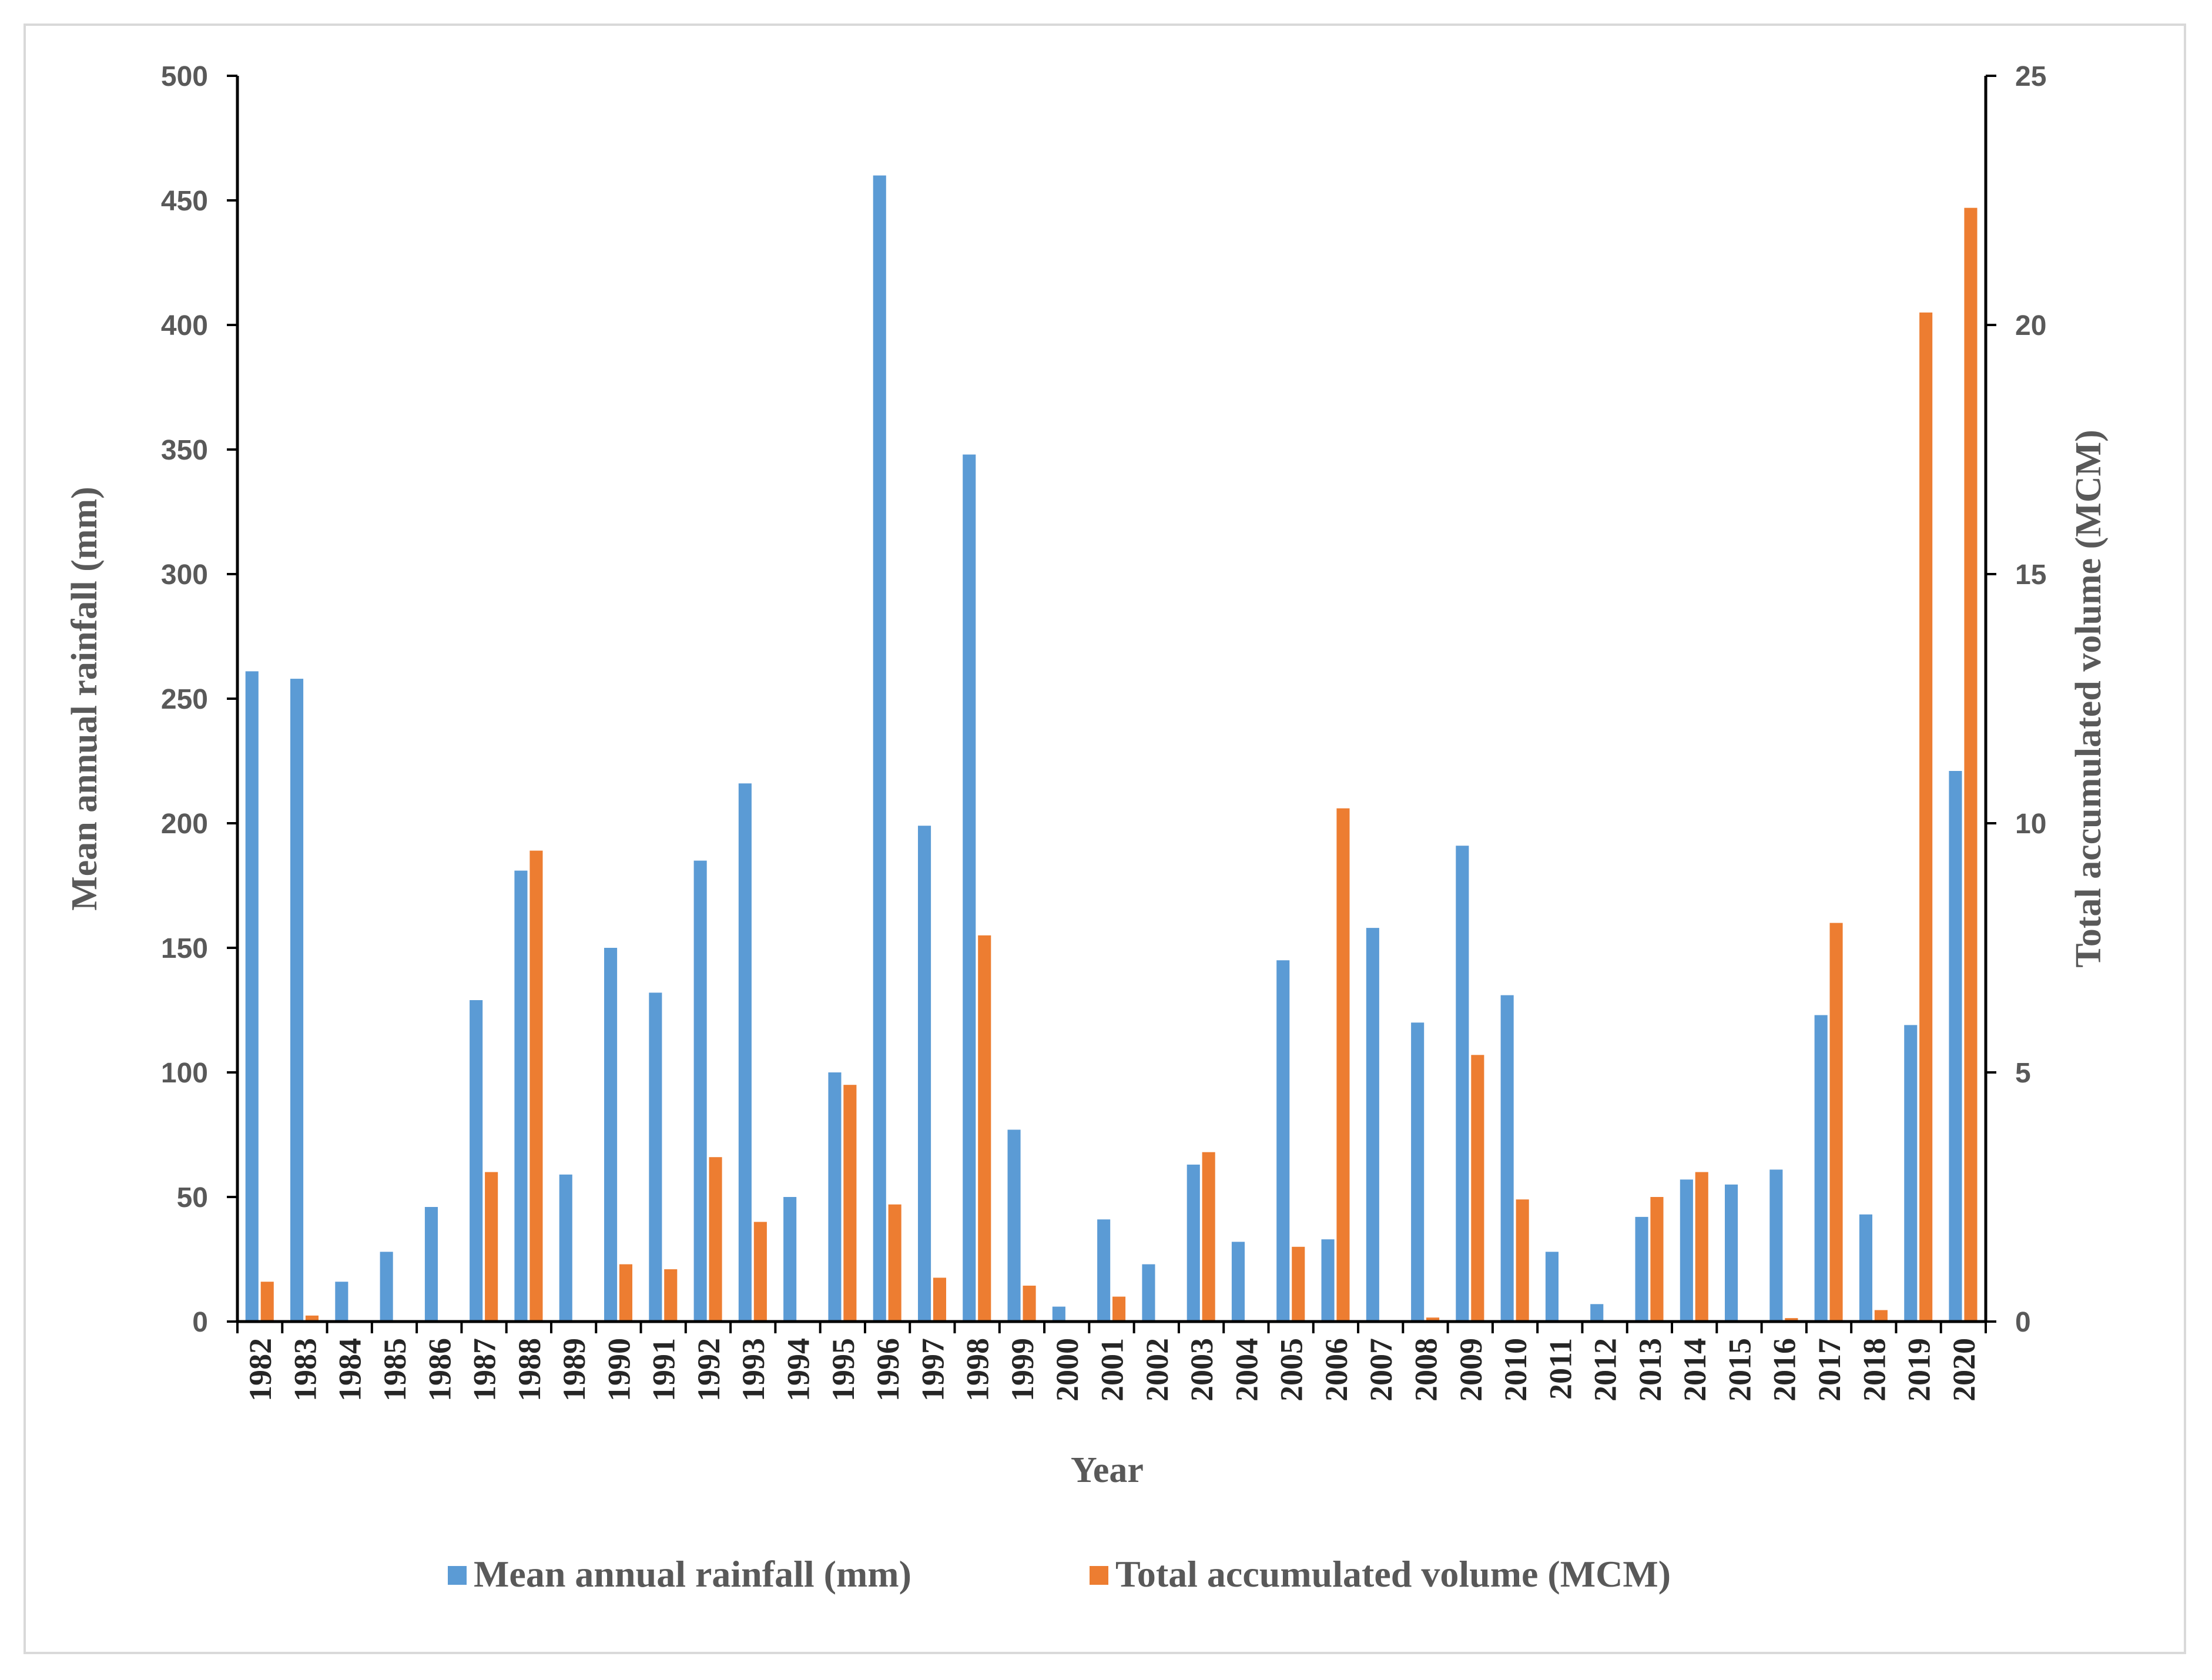  I want to click on left-tick-label-0: 0, so click(200, 1322).